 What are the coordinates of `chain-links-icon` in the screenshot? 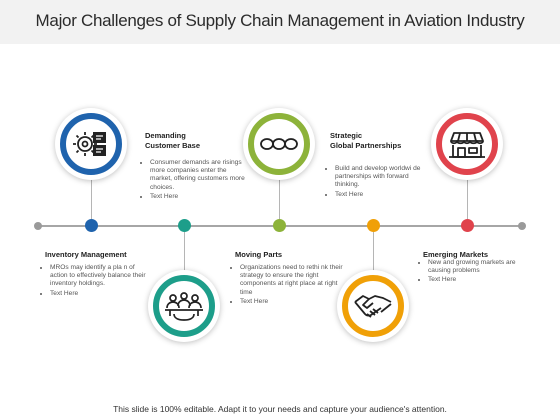 It's located at (279, 144).